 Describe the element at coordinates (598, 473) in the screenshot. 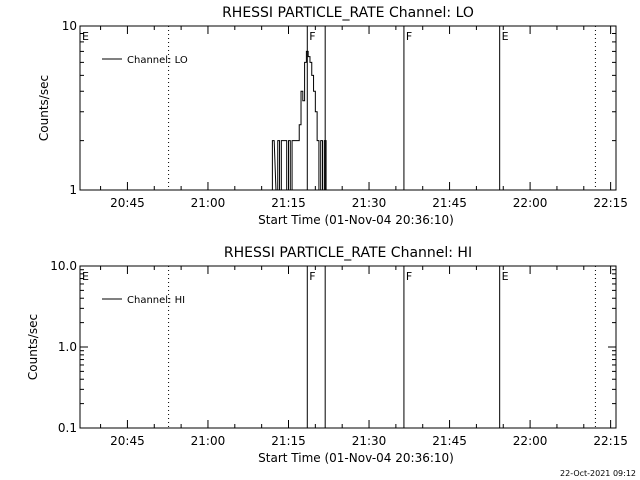

I see `footer-timestamp: 22-Oct-2021 09:12` at that location.